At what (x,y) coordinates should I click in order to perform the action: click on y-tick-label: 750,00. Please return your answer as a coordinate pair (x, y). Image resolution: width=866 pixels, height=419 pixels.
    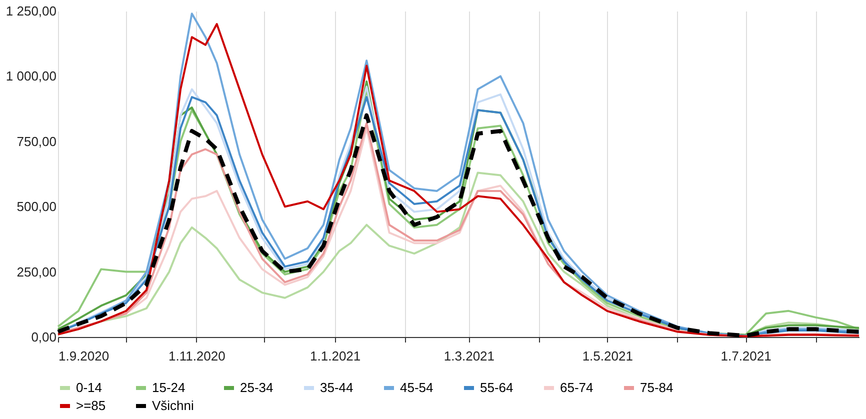
    Looking at the image, I should click on (36, 141).